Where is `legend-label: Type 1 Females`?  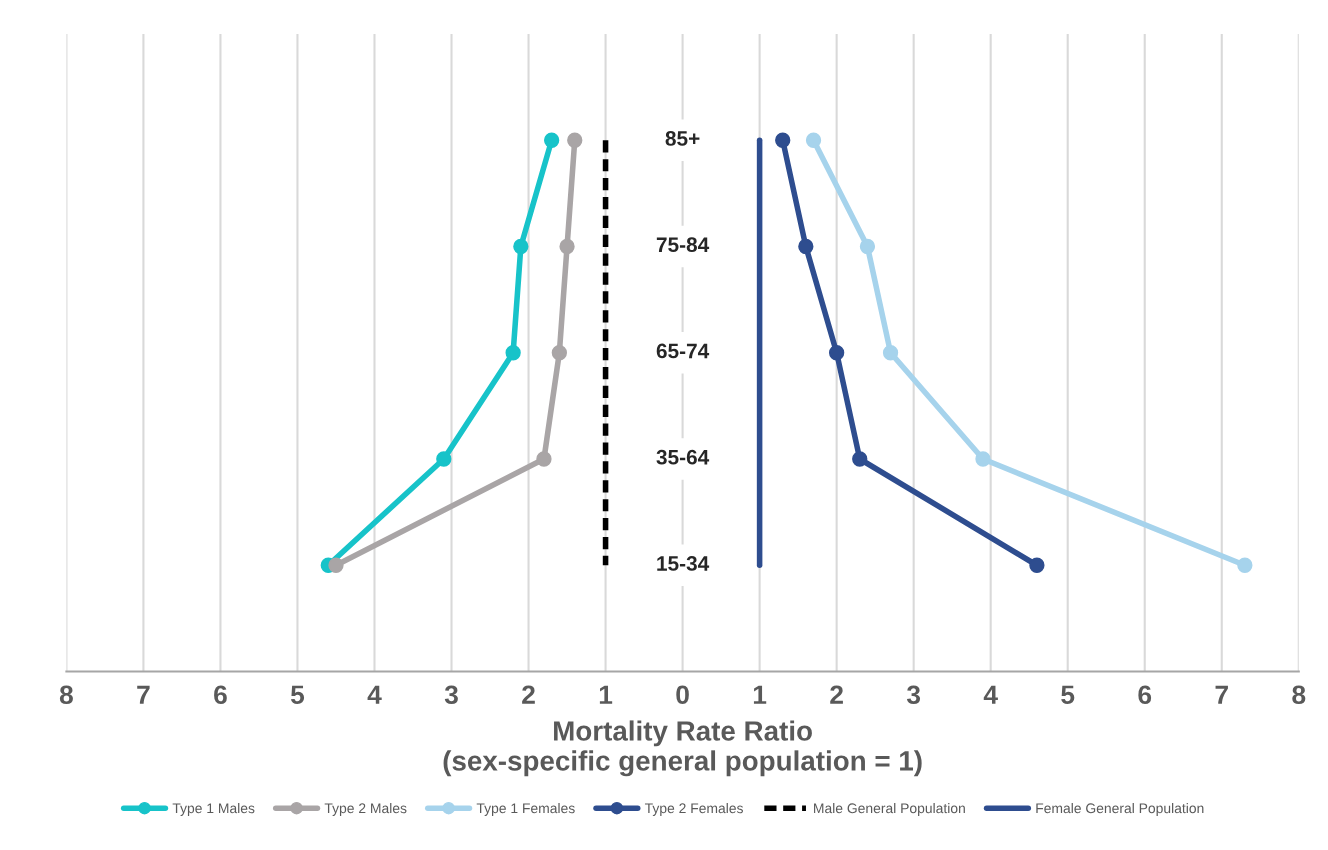
legend-label: Type 1 Females is located at coordinates (525, 809).